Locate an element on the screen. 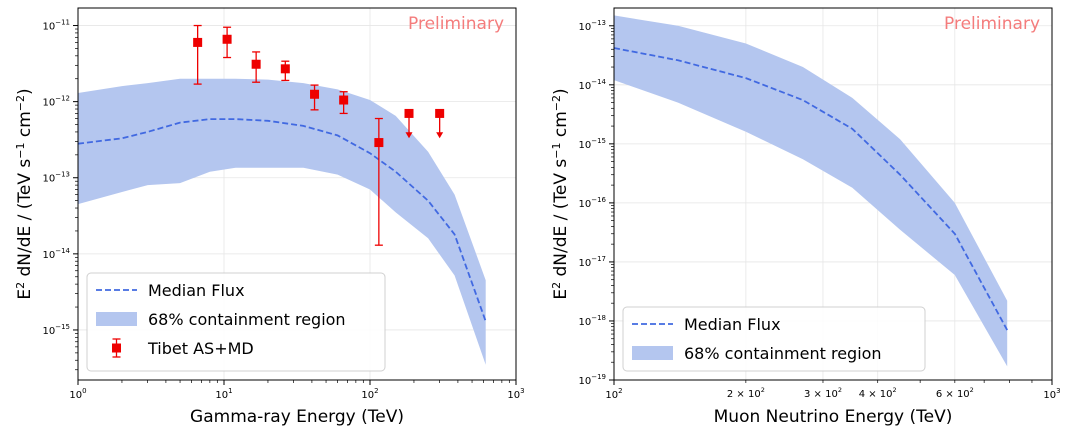 The height and width of the screenshot is (434, 1069). x-minor-tick-label: 2 × 102 is located at coordinates (746, 393).